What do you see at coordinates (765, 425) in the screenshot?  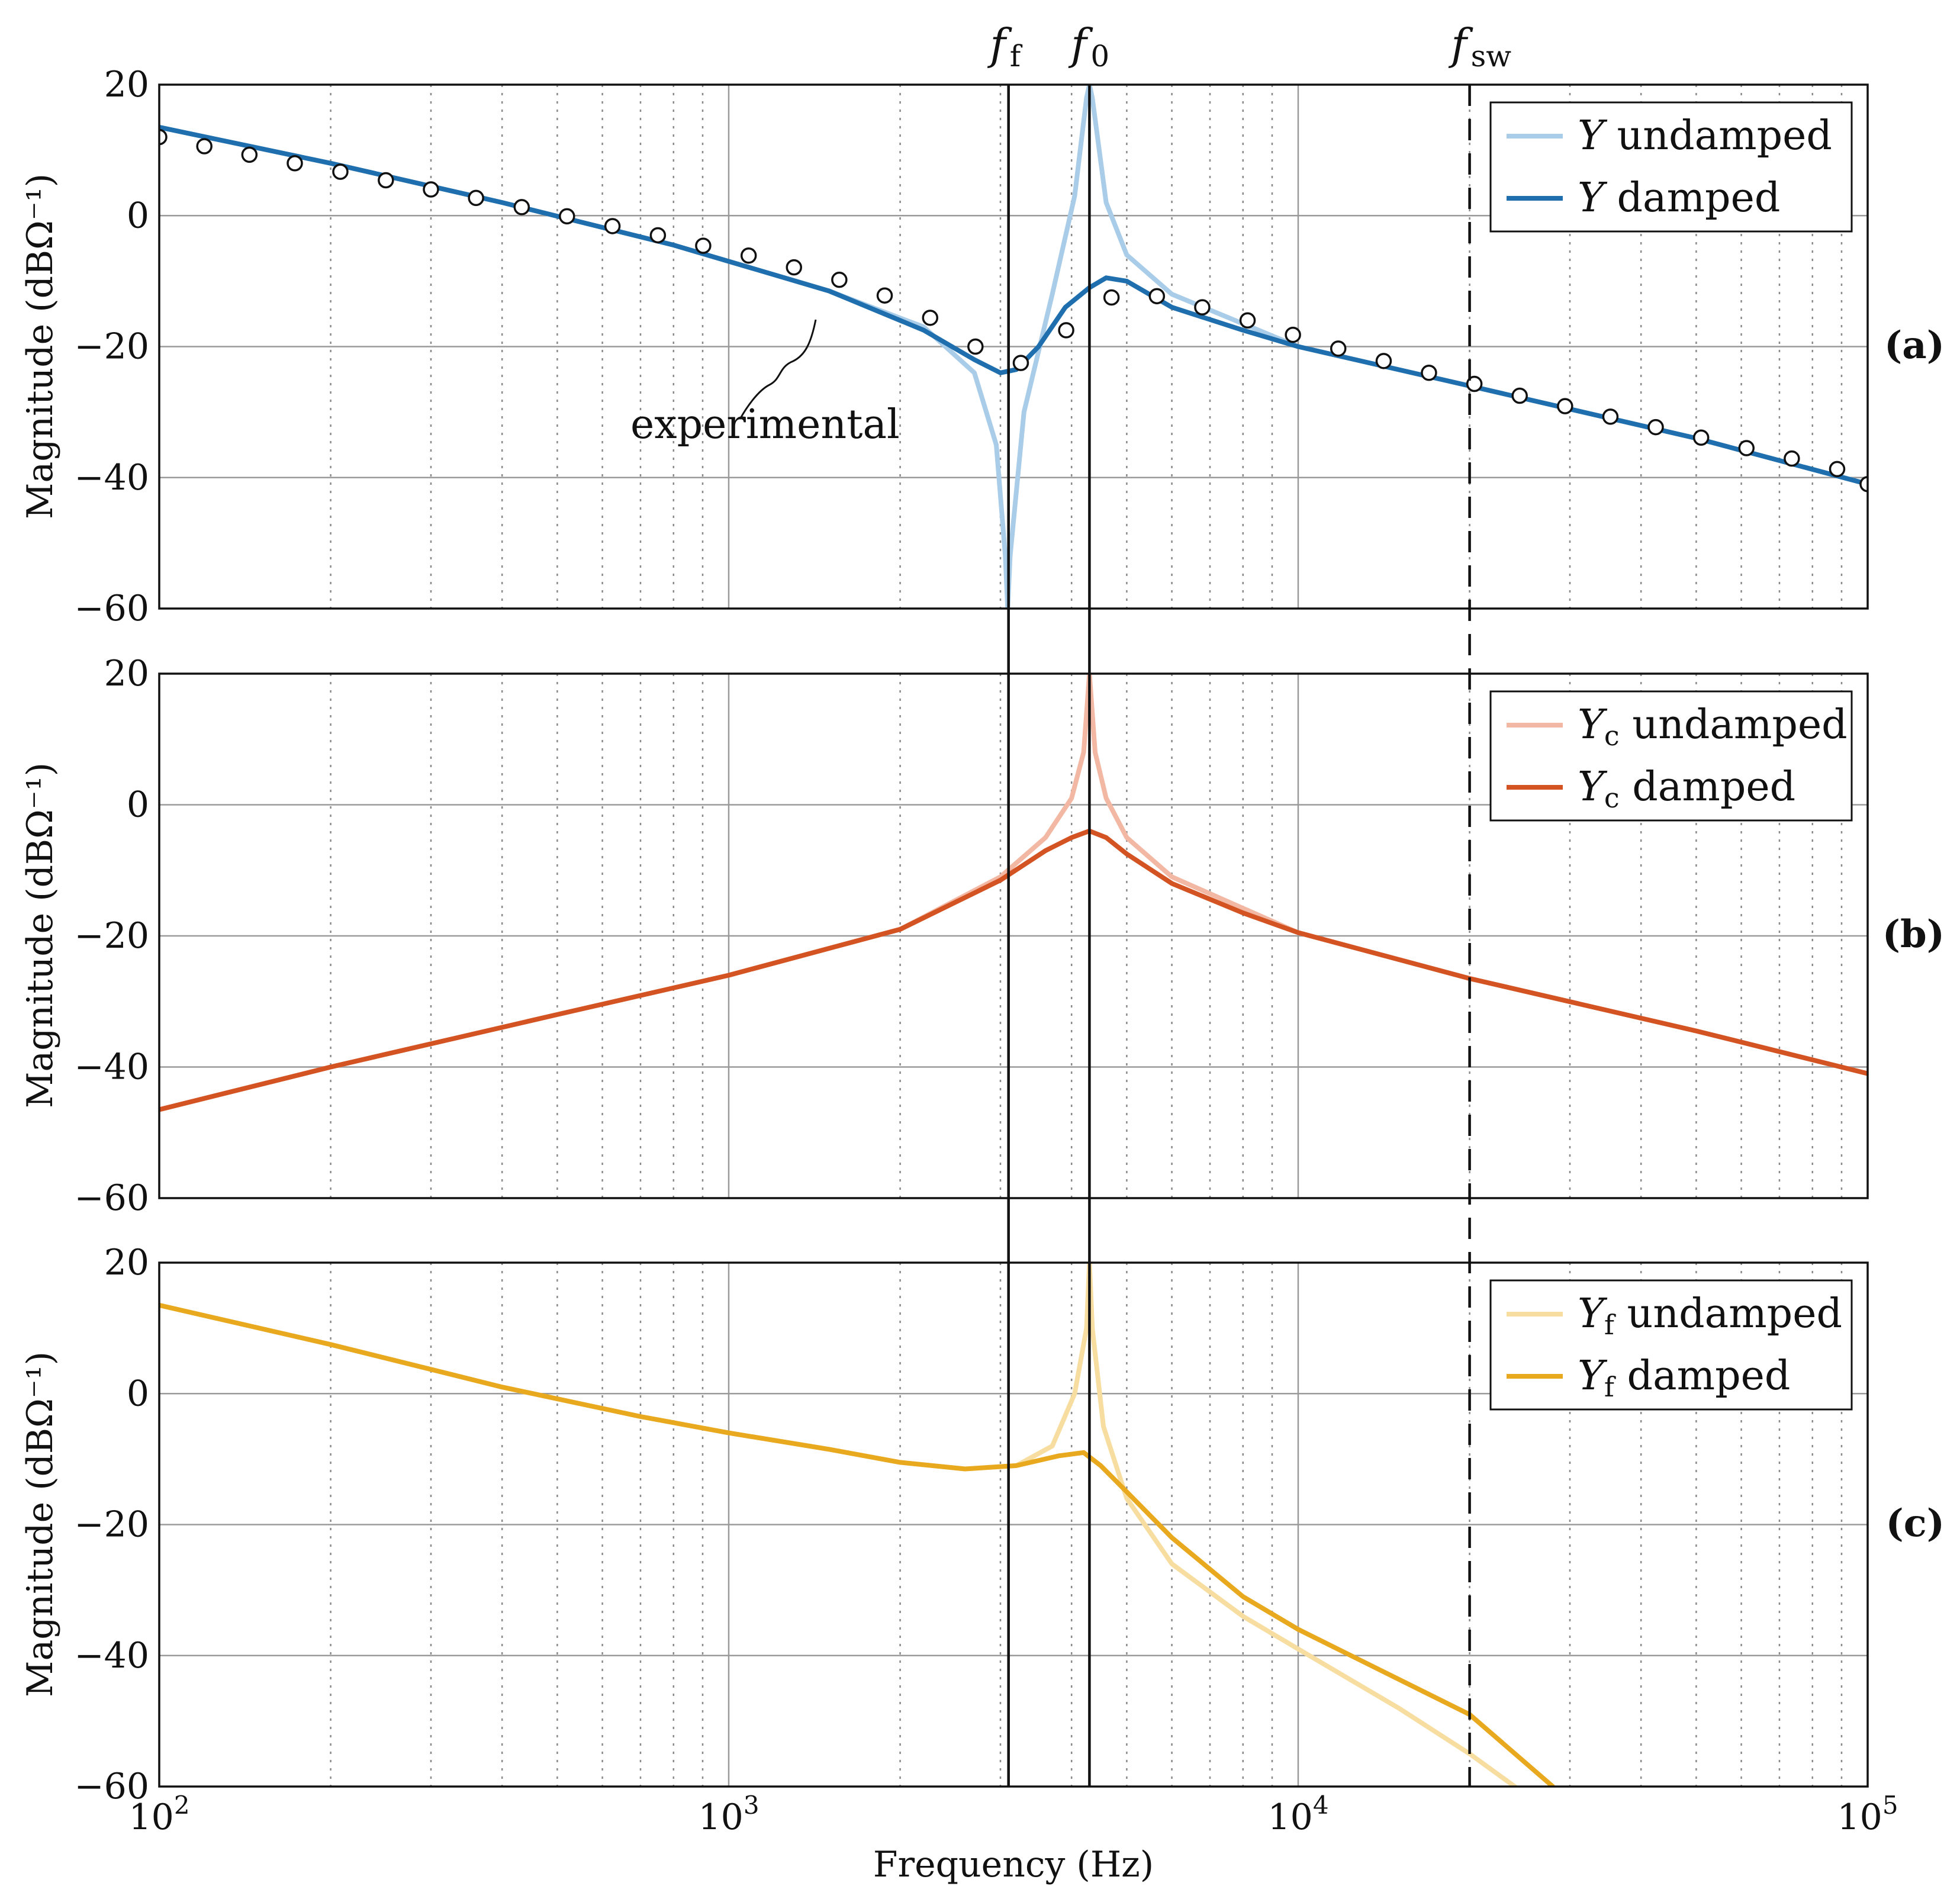 I see `experimental-annotation-label: experimental` at bounding box center [765, 425].